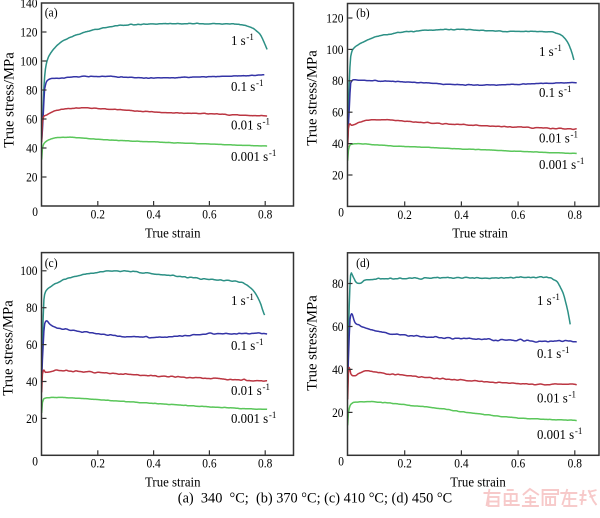 This screenshot has height=518, width=600. Describe the element at coordinates (51, 263) in the screenshot. I see `svg-text: (c)` at that location.